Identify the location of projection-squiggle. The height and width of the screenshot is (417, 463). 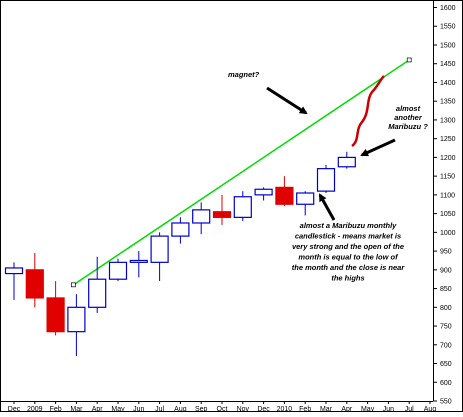
(368, 111).